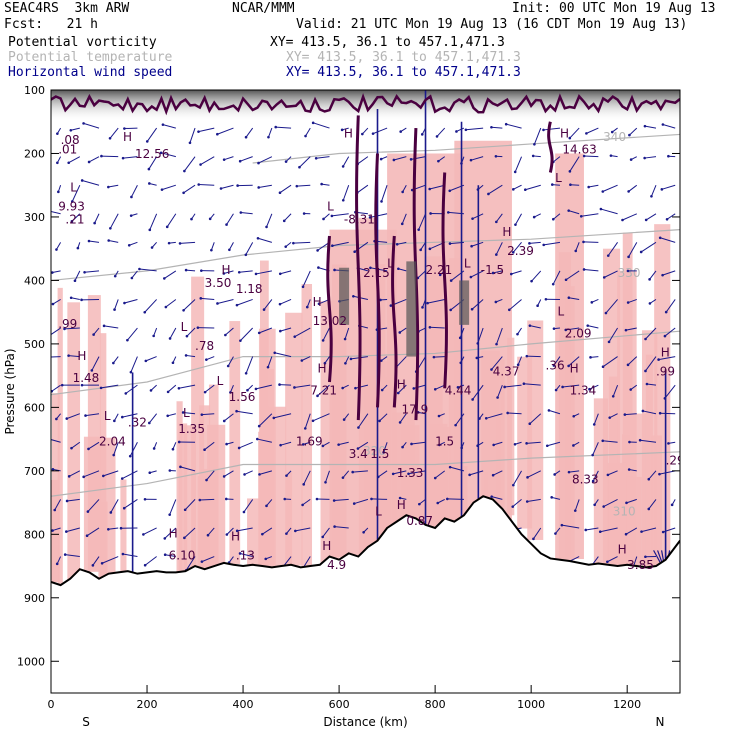 The width and height of the screenshot is (740, 740). What do you see at coordinates (444, 441) in the screenshot?
I see `pv-extremum-label: 1.5` at bounding box center [444, 441].